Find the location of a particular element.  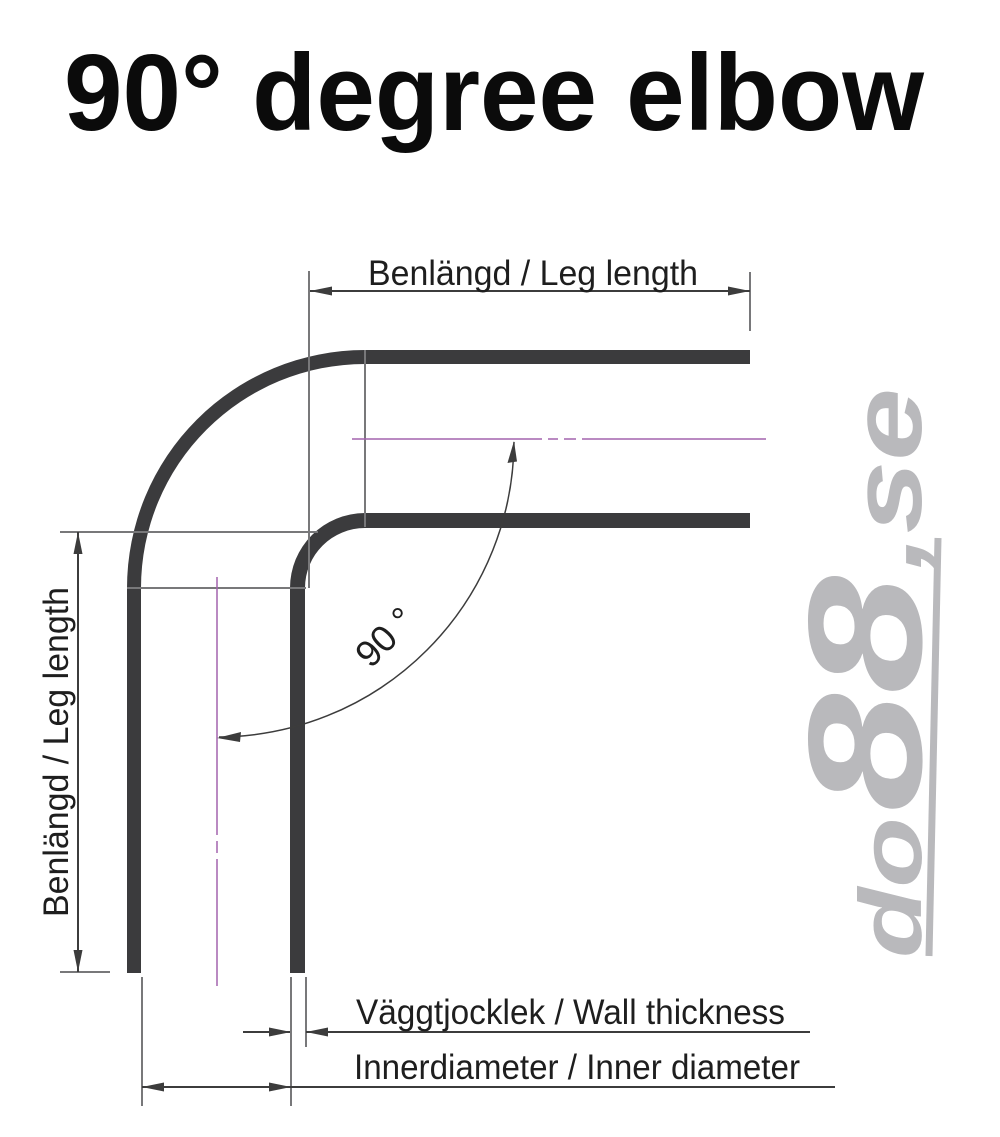

watermark-part-do: do is located at coordinates (890, 887).